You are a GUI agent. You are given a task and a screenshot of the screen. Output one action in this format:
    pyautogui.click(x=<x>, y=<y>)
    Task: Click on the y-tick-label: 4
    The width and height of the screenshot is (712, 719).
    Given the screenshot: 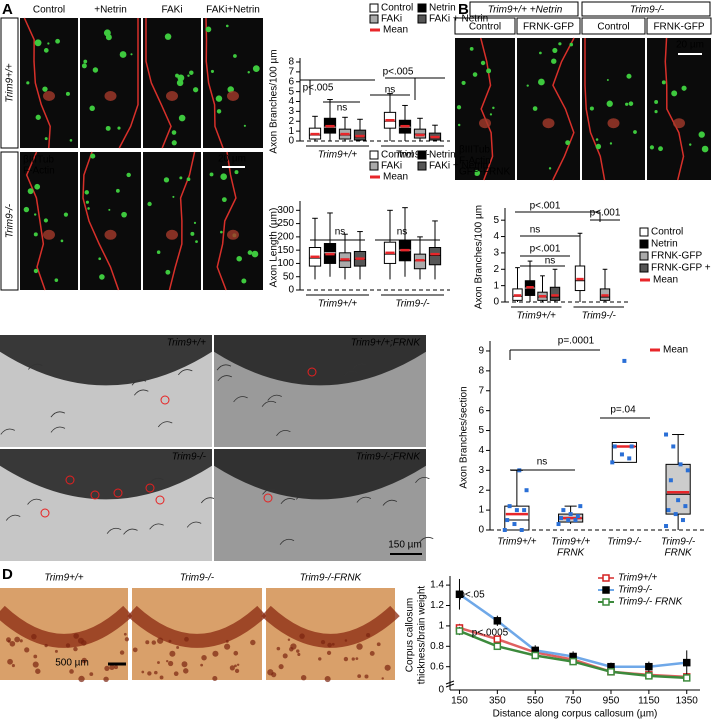 What is the action you would take?
    pyautogui.click(x=496, y=236)
    